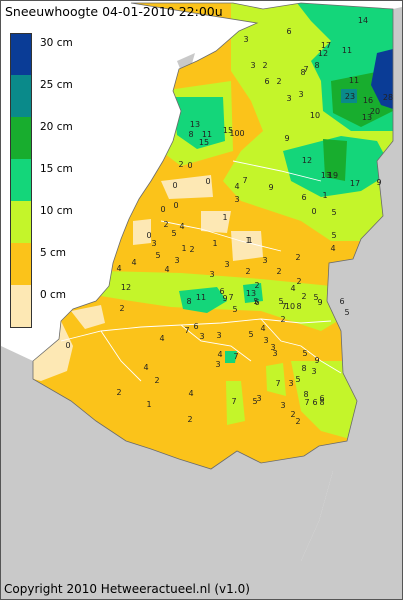 This screenshot has height=600, width=403. I want to click on legend-label: 30 cm, so click(56, 43).